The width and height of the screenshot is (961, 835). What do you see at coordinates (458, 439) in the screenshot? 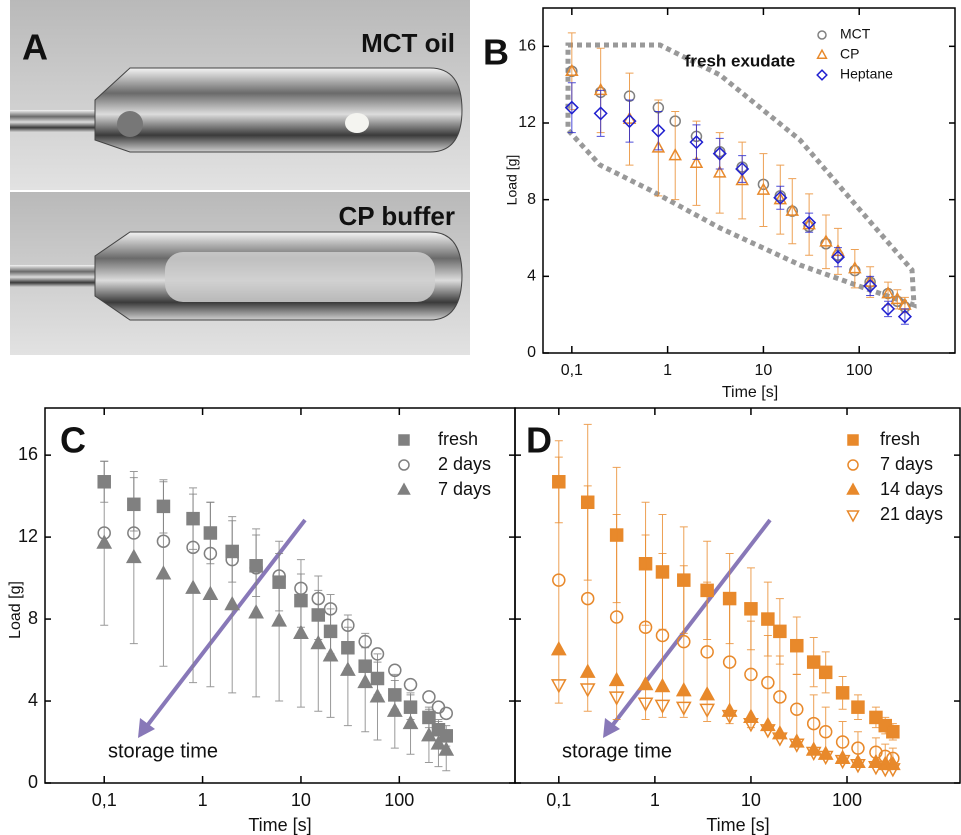
I see `legend-label: fresh` at bounding box center [458, 439].